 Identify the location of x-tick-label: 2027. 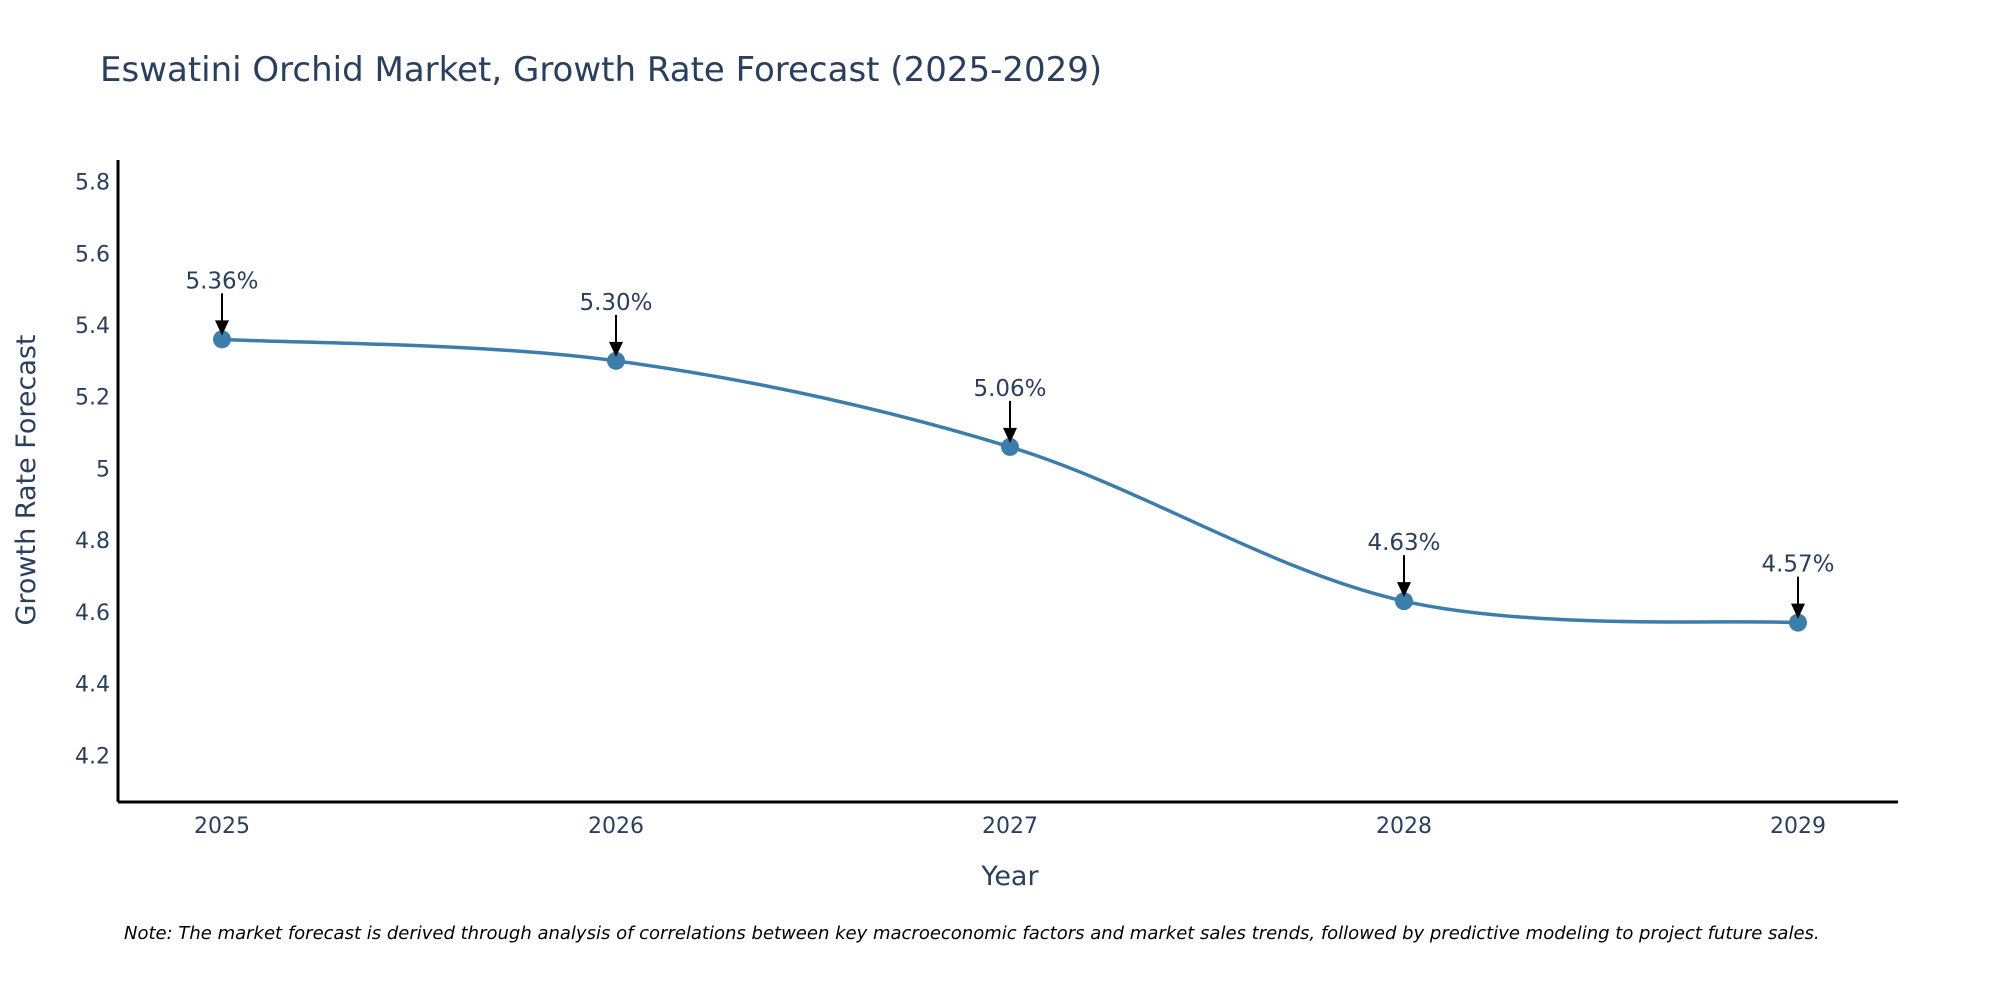
(1010, 826).